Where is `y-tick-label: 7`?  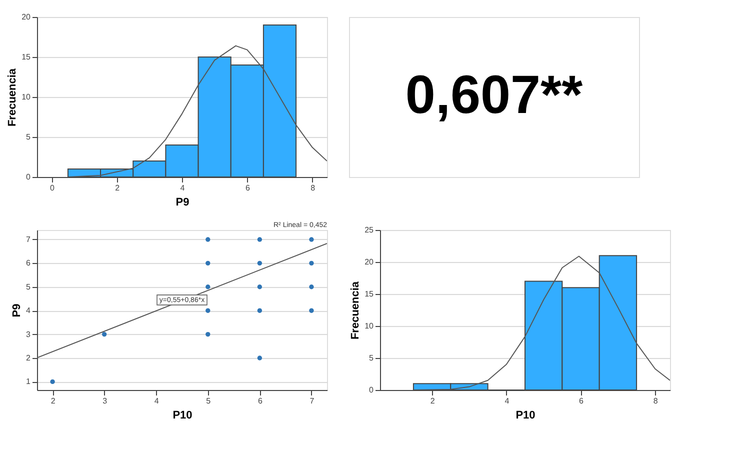
y-tick-label: 7 is located at coordinates (29, 239).